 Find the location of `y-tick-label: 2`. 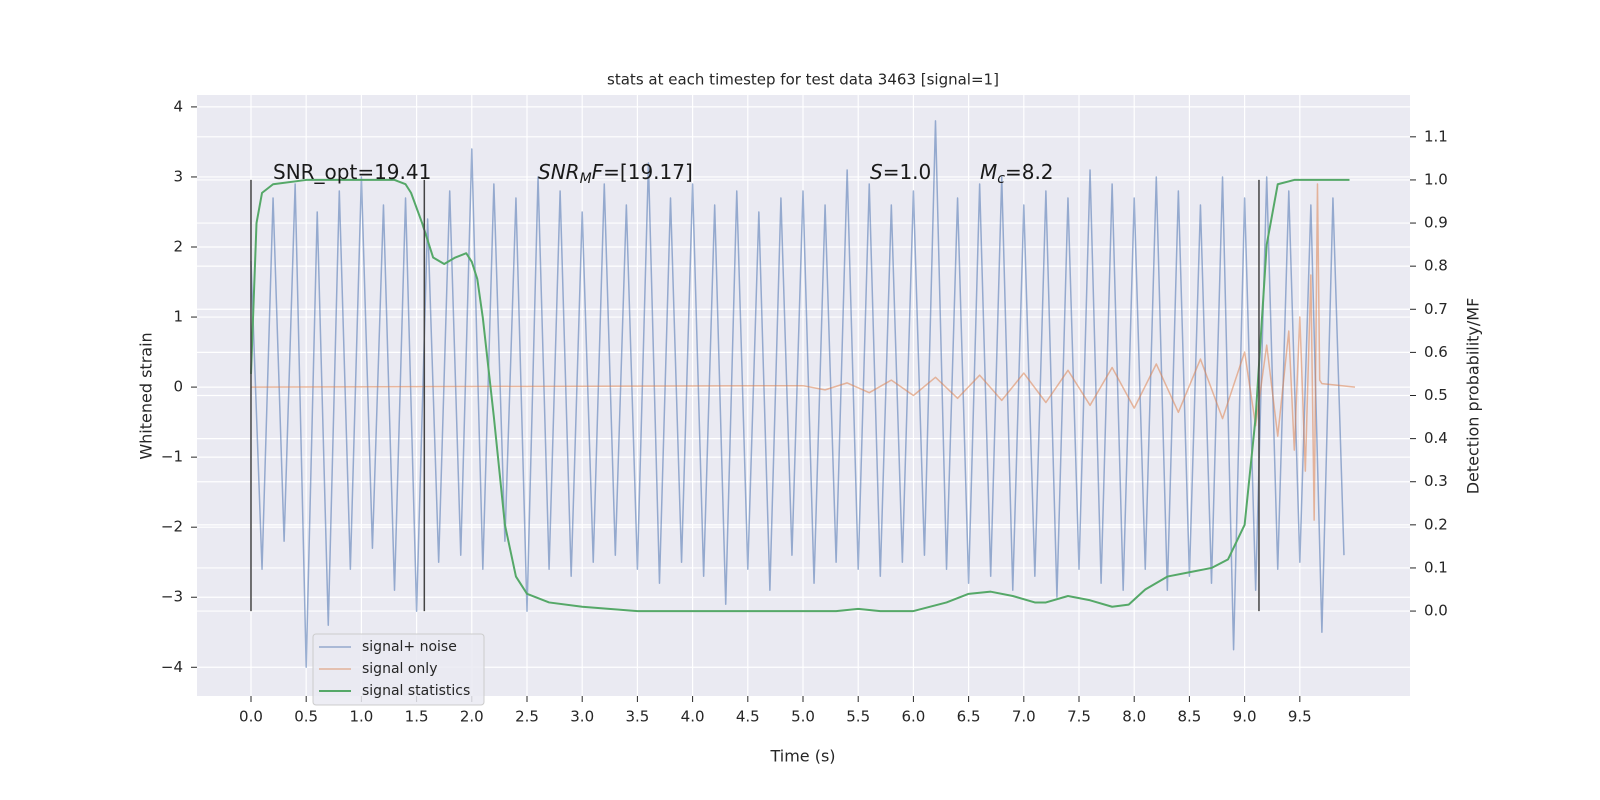

y-tick-label: 2 is located at coordinates (178, 247).